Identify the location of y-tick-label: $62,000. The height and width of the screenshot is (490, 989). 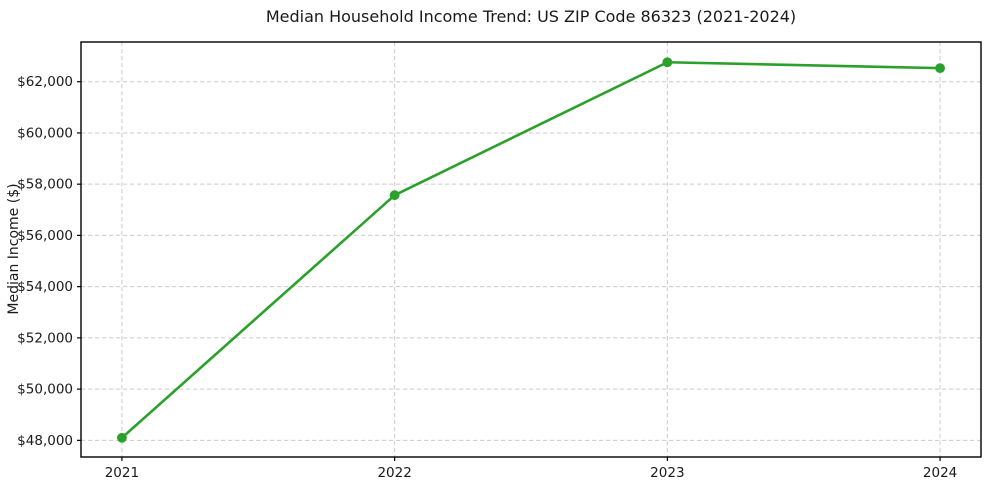
(45, 82).